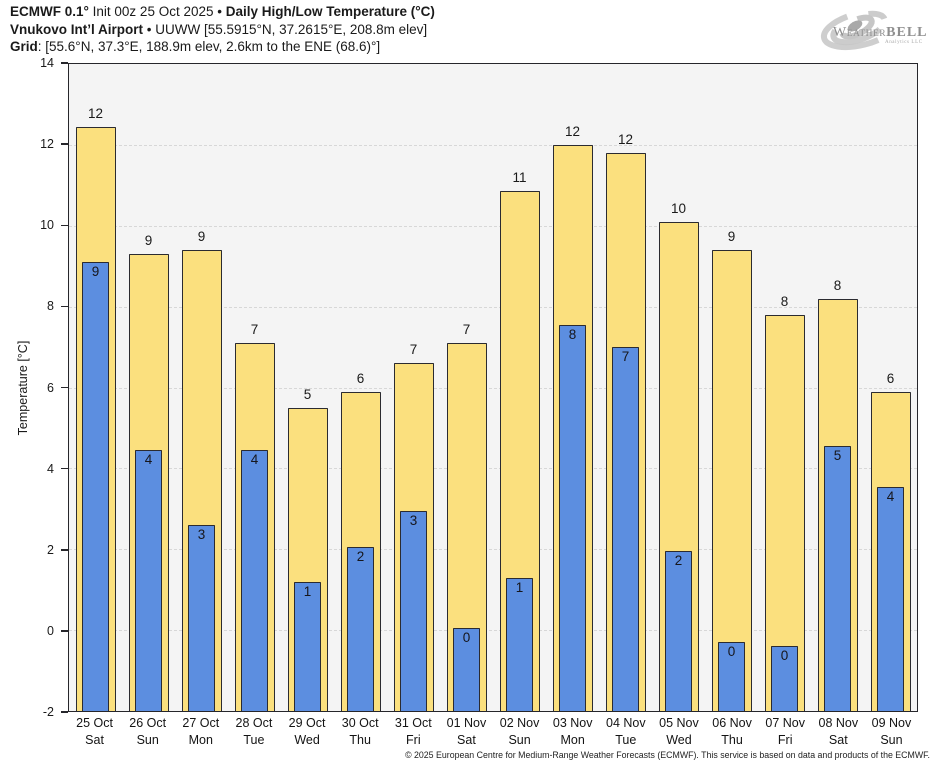  What do you see at coordinates (837, 578) in the screenshot?
I see `low-bar: 5` at bounding box center [837, 578].